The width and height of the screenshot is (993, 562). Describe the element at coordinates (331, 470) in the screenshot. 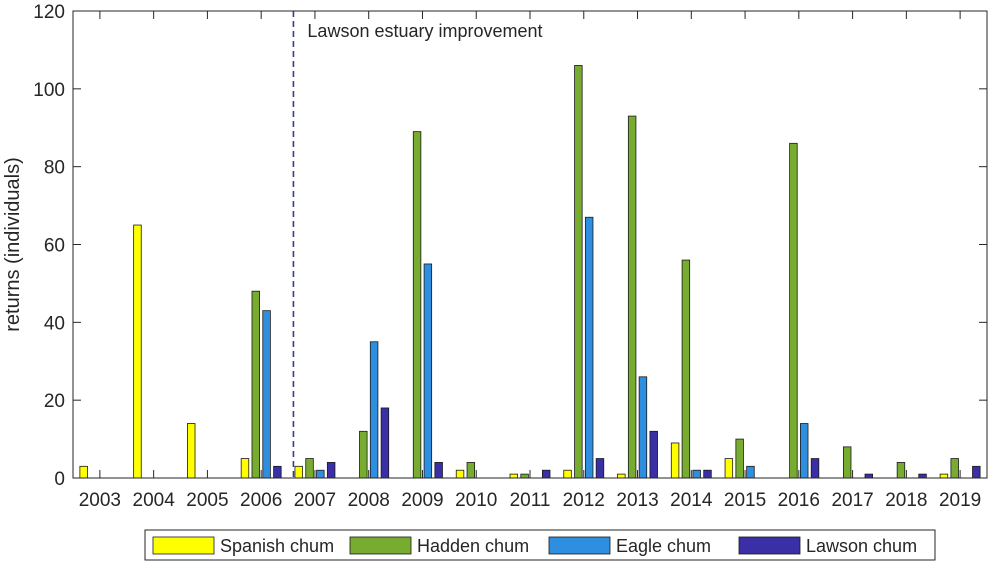

I see `bar-lawson-chum-2007` at that location.